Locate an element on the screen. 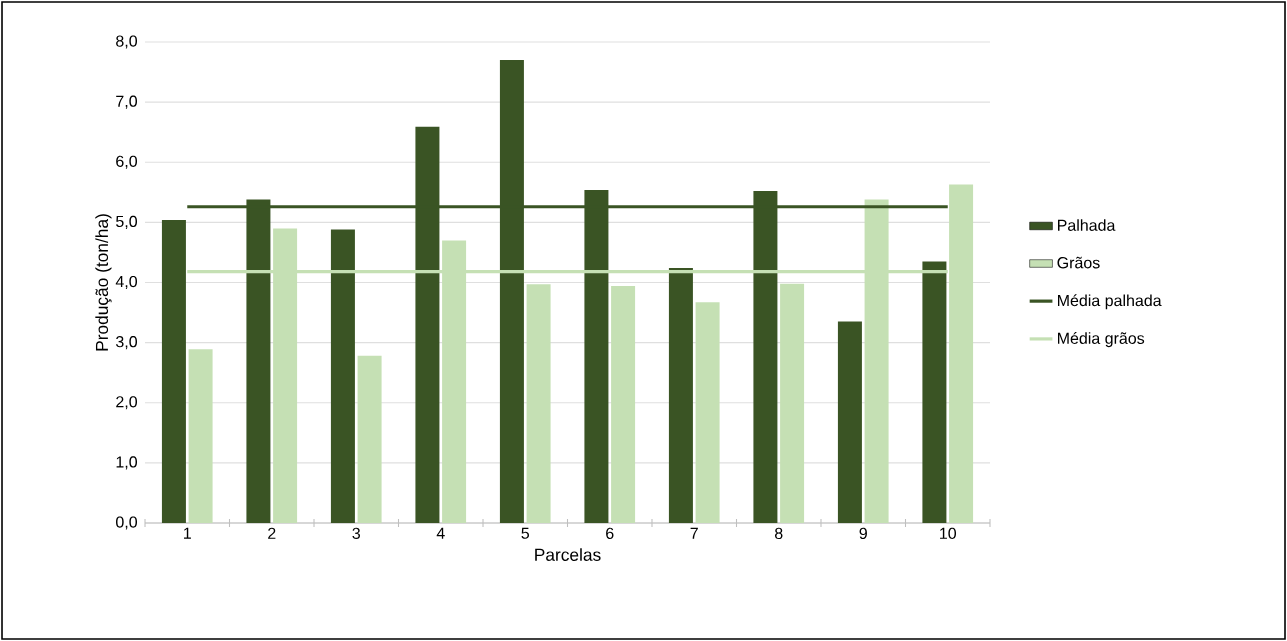  y-tick-label: 0,0 is located at coordinates (127, 523).